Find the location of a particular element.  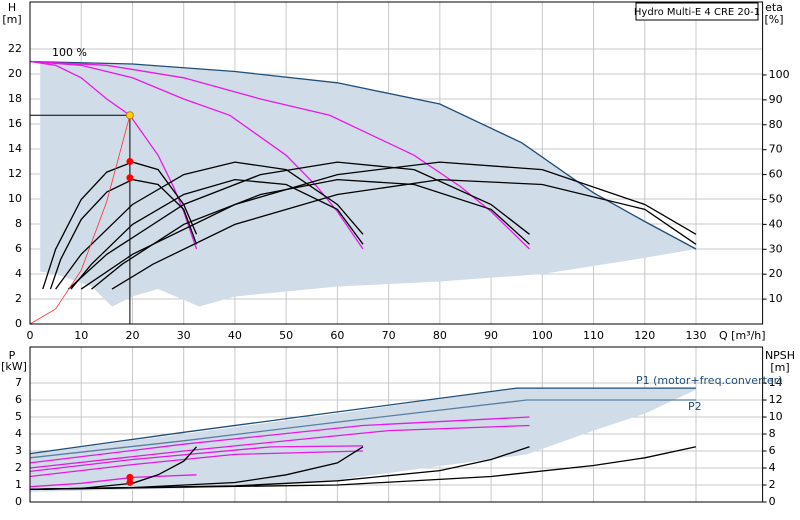

y-axis-label: P is located at coordinates (12, 355).